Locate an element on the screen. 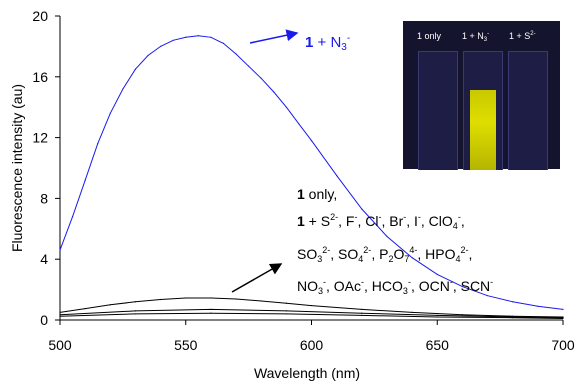  legend-text-part: only, is located at coordinates (321, 194).